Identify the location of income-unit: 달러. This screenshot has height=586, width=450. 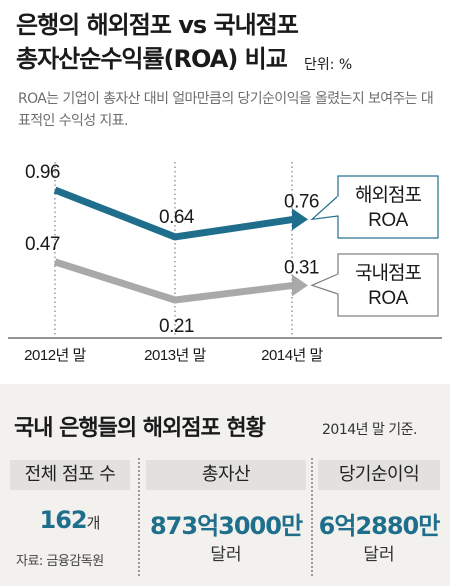
(379, 555).